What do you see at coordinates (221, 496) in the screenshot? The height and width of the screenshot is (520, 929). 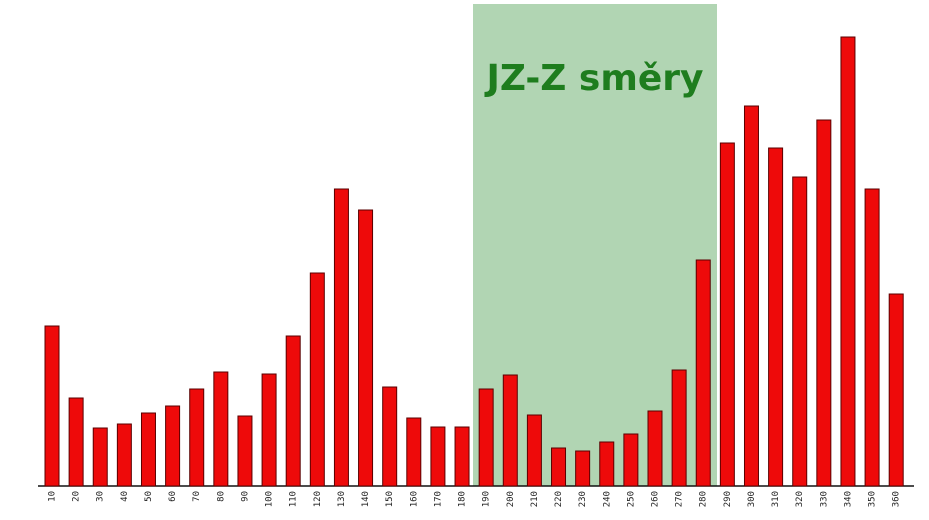 I see `x-tick-label: 80` at bounding box center [221, 496].